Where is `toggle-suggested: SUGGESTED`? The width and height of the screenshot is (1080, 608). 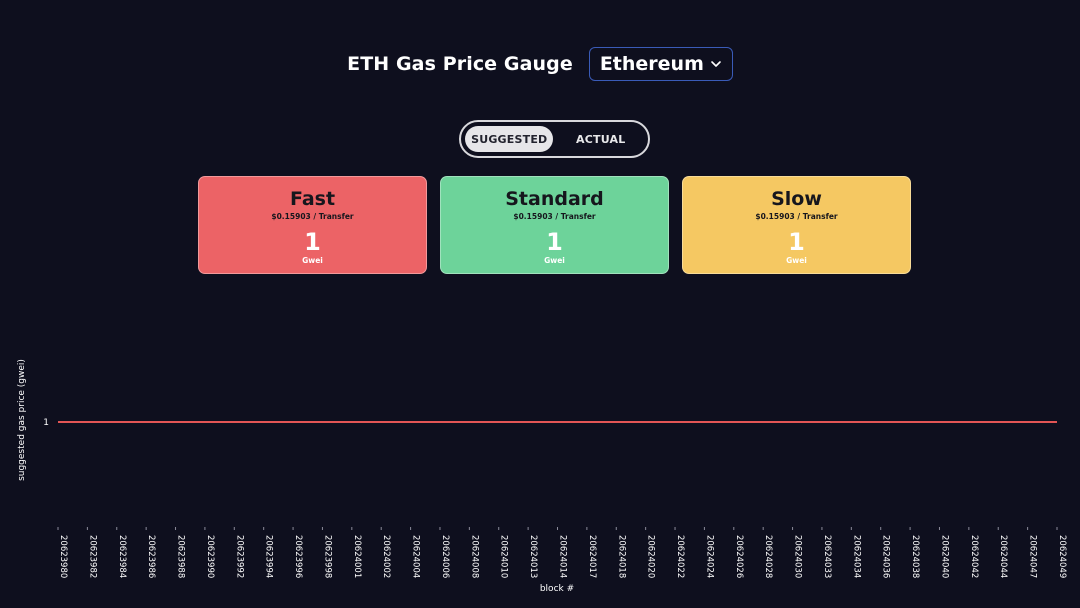
toggle-suggested: SUGGESTED is located at coordinates (509, 139).